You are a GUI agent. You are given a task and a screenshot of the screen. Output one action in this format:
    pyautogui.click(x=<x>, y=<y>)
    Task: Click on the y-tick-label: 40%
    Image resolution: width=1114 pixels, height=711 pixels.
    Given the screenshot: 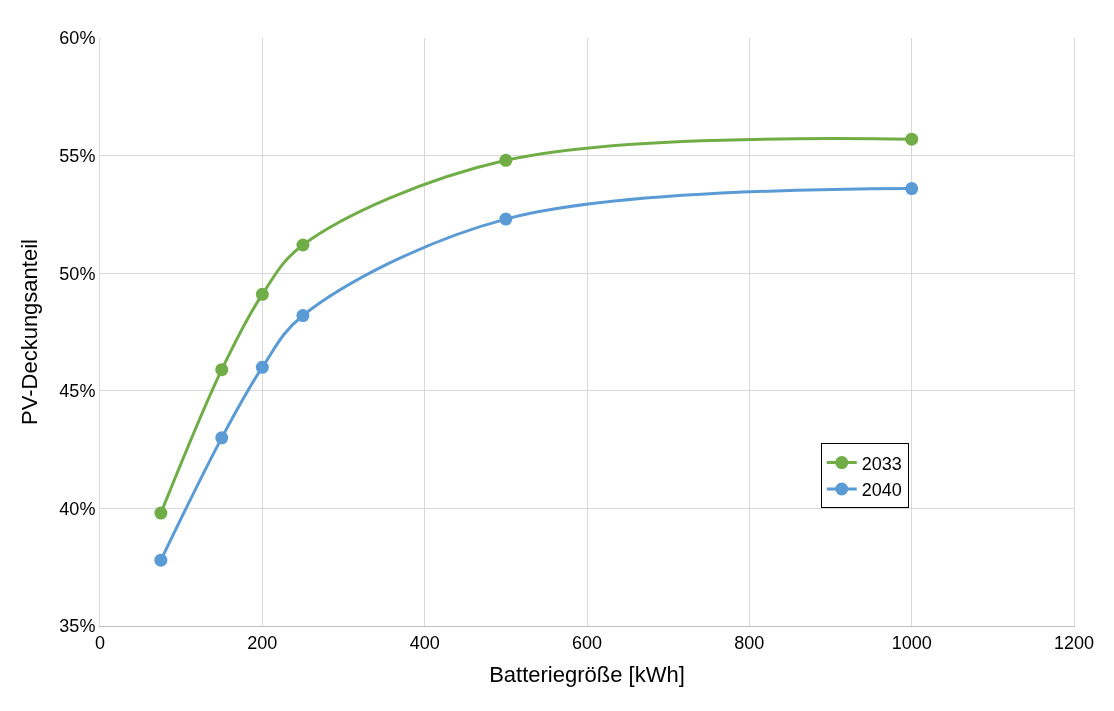 What is the action you would take?
    pyautogui.click(x=77, y=508)
    